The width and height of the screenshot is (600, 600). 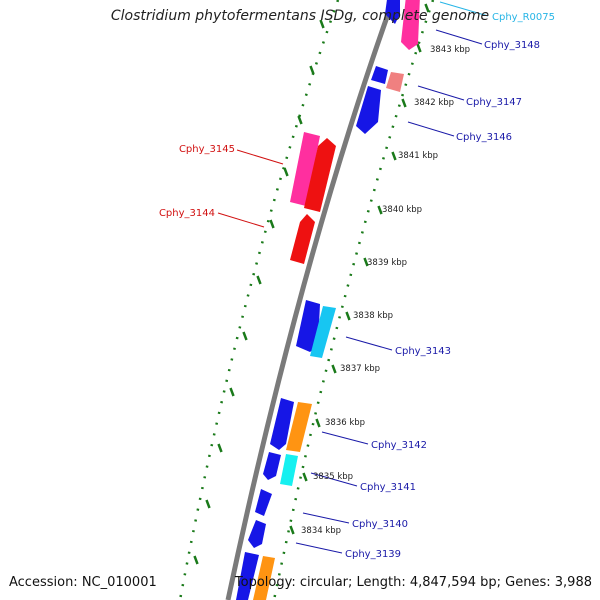 What do you see at coordinates (450, 50) in the screenshot?
I see `kbp-label: 3843 kbp` at bounding box center [450, 50].